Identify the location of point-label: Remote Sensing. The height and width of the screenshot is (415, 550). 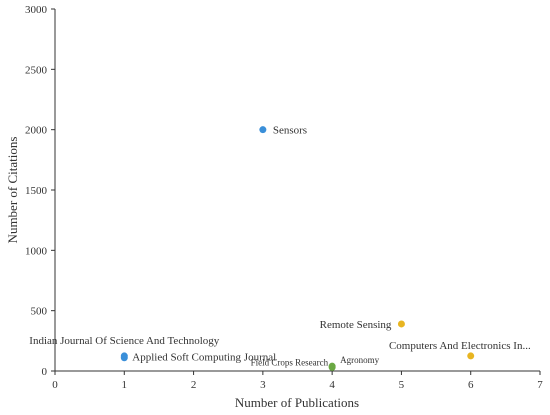
(356, 325).